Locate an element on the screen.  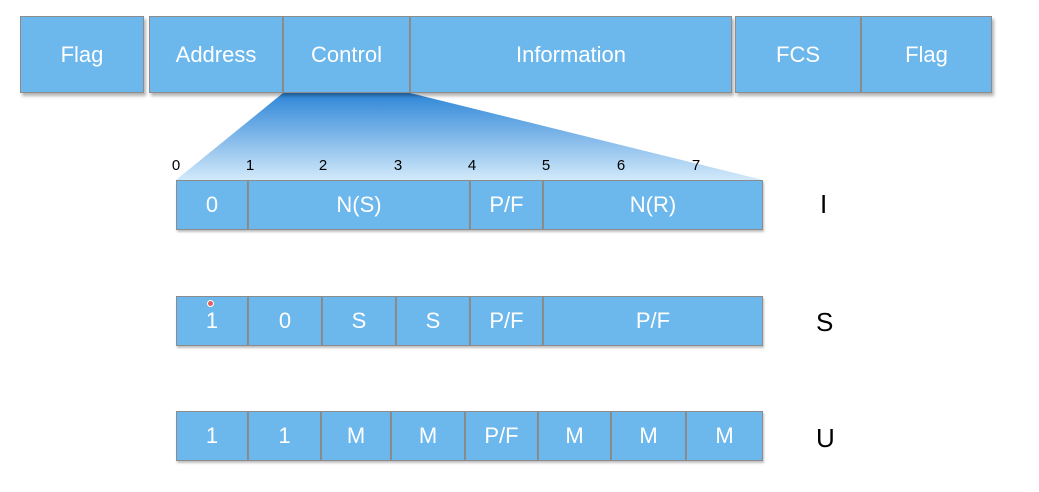
bit-number: 3 is located at coordinates (398, 165).